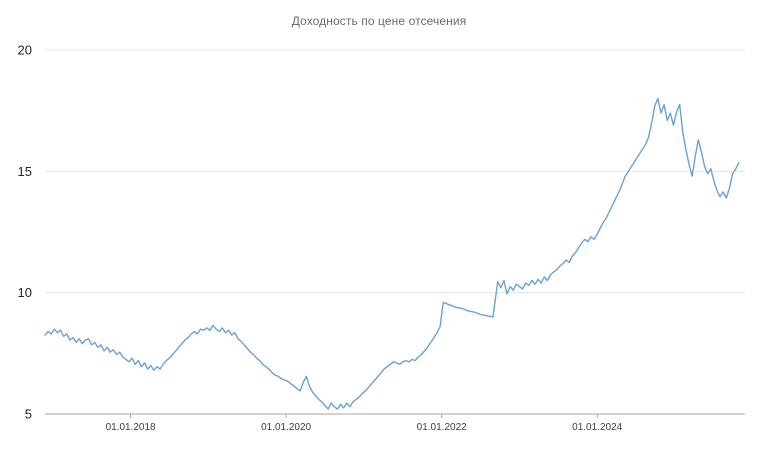 This screenshot has height=455, width=758. Describe the element at coordinates (442, 427) in the screenshot. I see `x-tick-label: 01.01.2022` at that location.